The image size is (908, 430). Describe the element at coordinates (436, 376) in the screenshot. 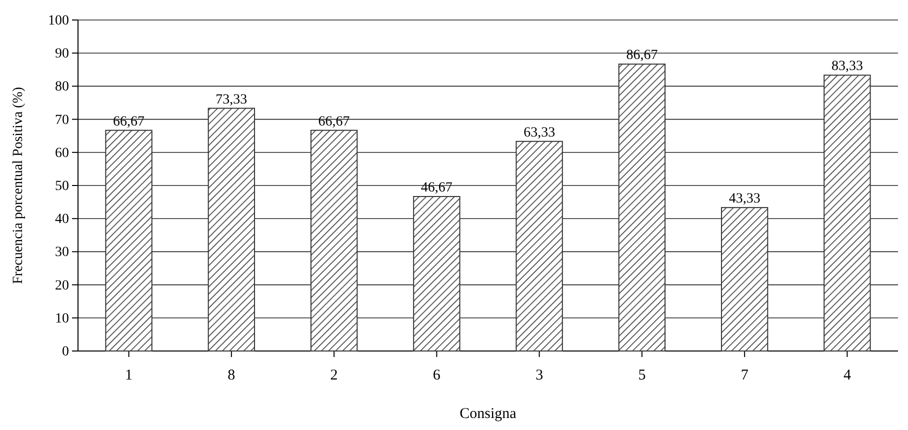

I see `x-tick-label: 6` at that location.